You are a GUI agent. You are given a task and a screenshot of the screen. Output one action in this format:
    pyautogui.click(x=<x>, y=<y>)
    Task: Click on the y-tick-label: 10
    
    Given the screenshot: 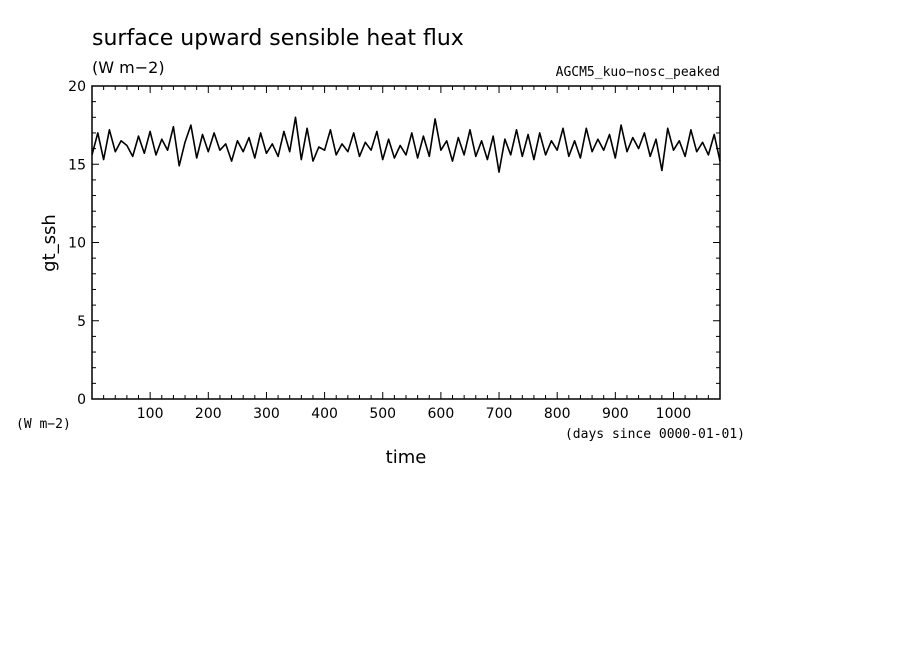 What is the action you would take?
    pyautogui.click(x=77, y=244)
    